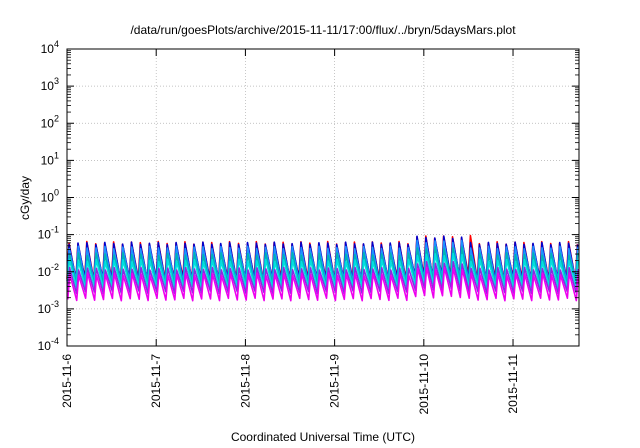  I want to click on x-tick-label: 2015-11-11, so click(513, 384).